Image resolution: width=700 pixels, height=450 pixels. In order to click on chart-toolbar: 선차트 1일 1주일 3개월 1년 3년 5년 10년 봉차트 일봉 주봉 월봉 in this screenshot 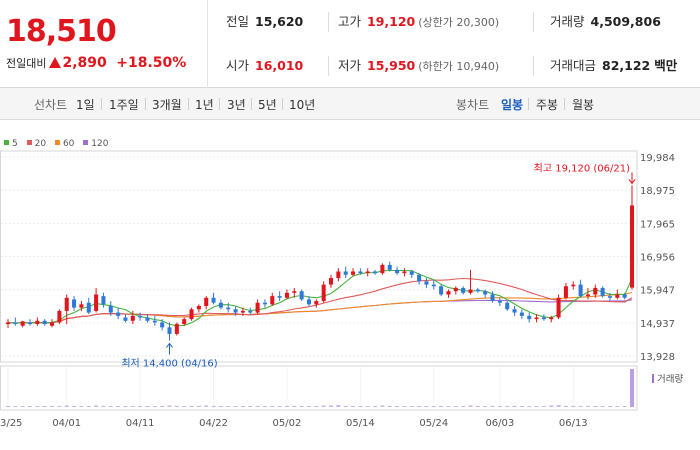, I will do `click(350, 104)`.